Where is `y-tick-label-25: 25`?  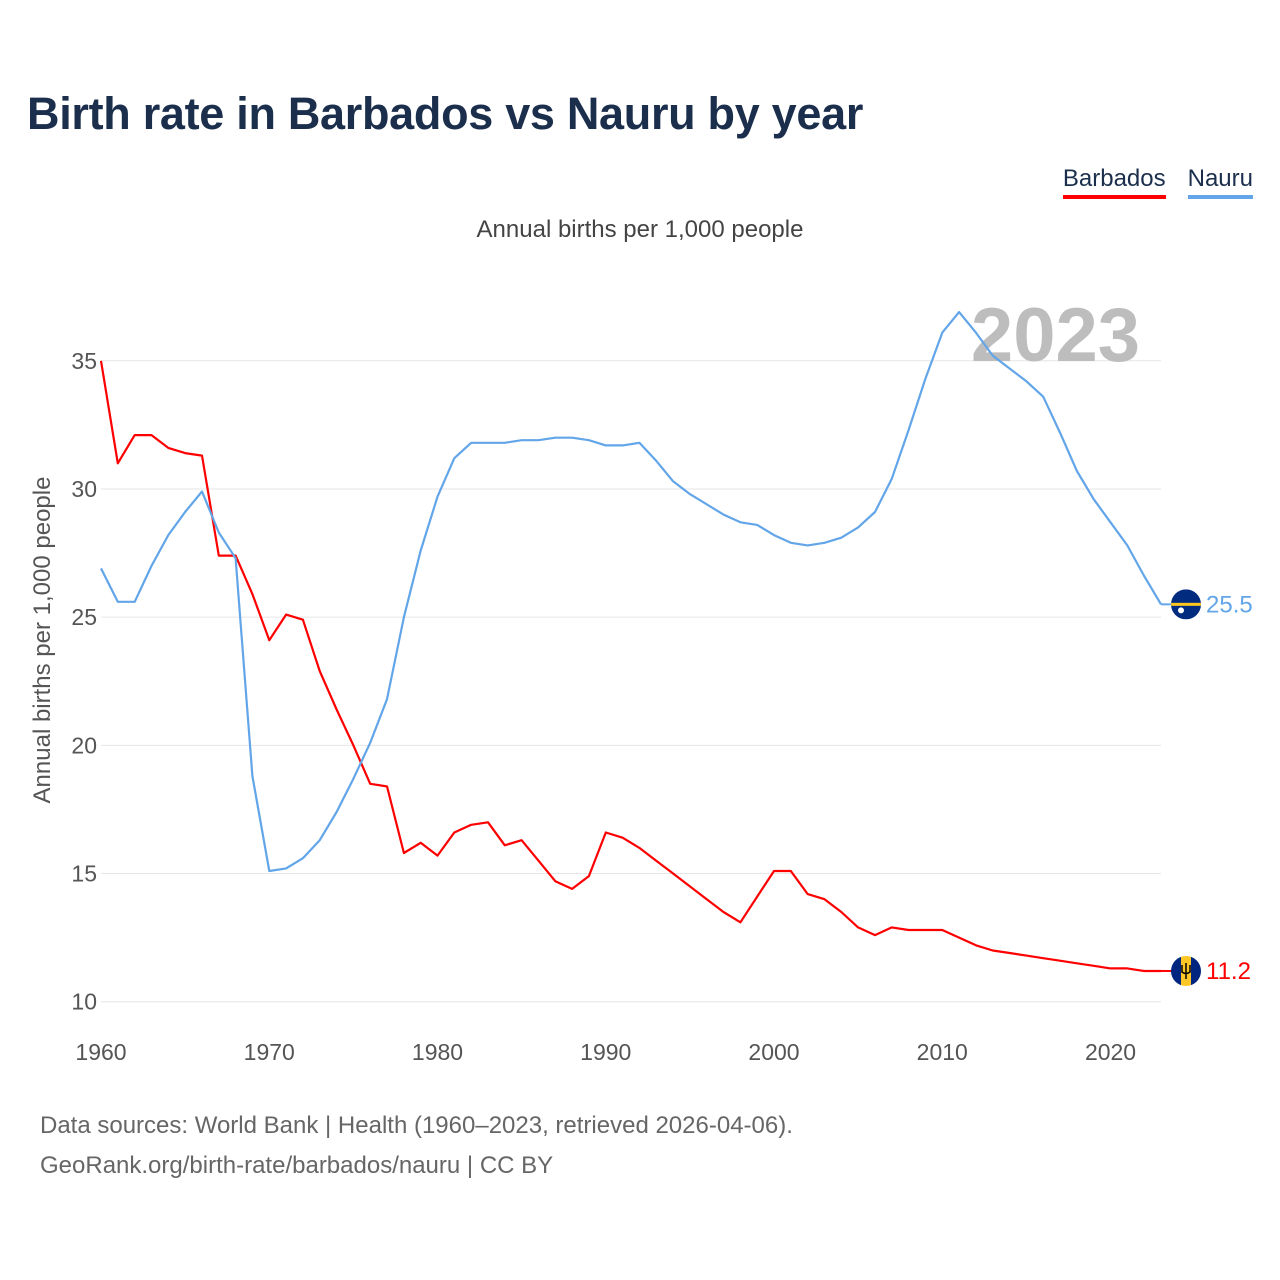
y-tick-label-25: 25 is located at coordinates (84, 617).